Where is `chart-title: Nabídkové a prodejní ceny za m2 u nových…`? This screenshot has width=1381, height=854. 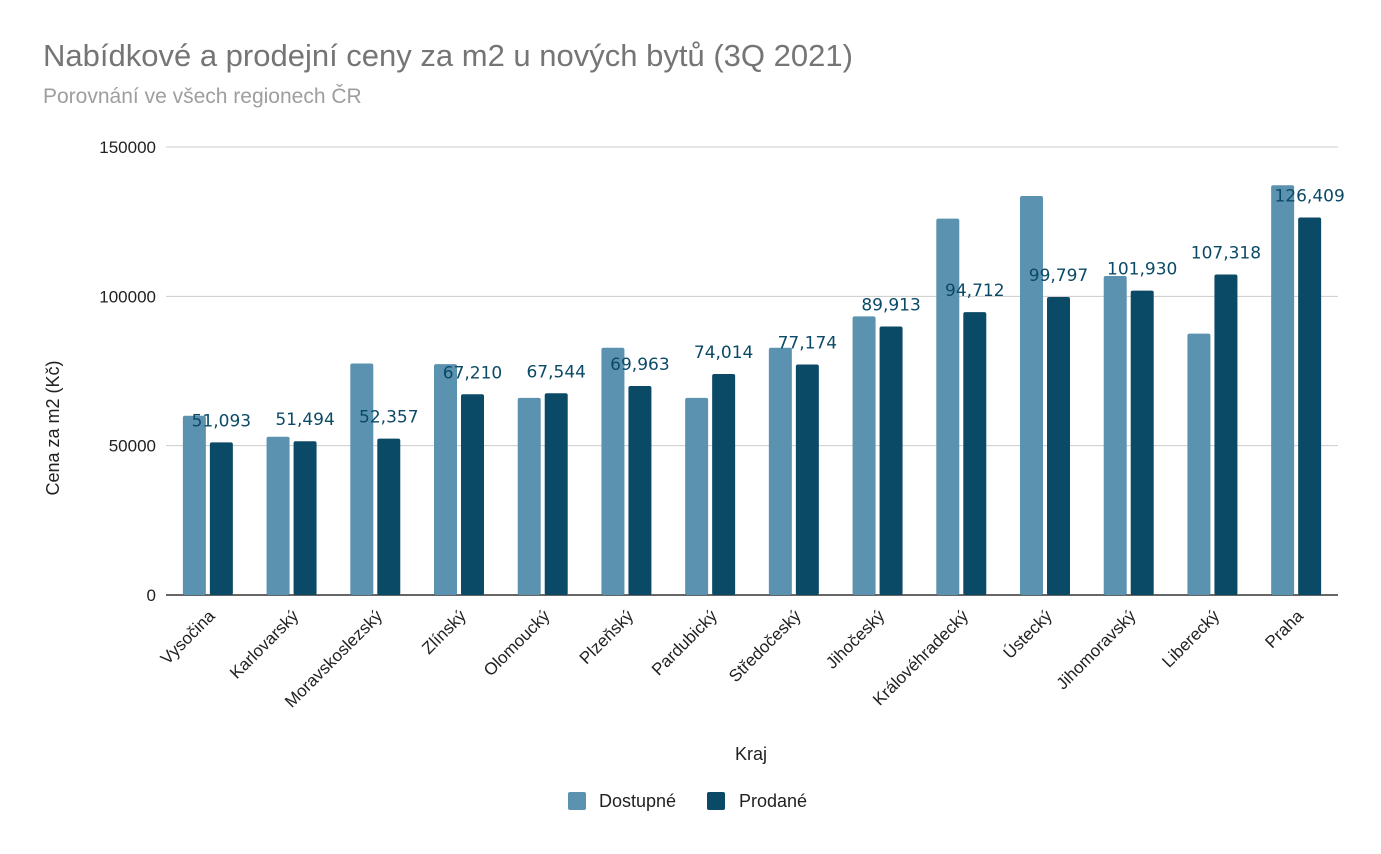
chart-title: Nabídkové a prodejní ceny za m2 u nových… is located at coordinates (448, 55).